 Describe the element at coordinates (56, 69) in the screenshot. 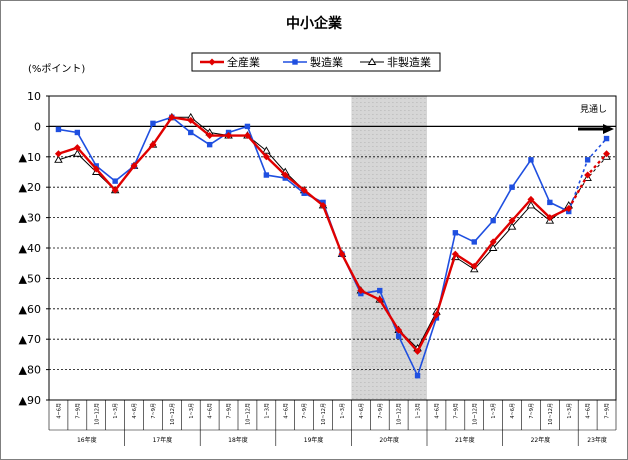

I see `y-axis-label: (%ポイント)` at that location.